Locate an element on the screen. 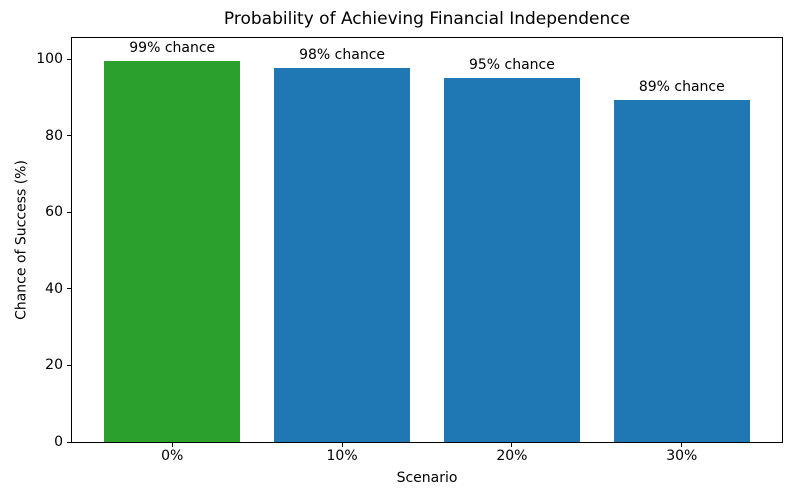  bar-value-label: 89% chance is located at coordinates (681, 86).